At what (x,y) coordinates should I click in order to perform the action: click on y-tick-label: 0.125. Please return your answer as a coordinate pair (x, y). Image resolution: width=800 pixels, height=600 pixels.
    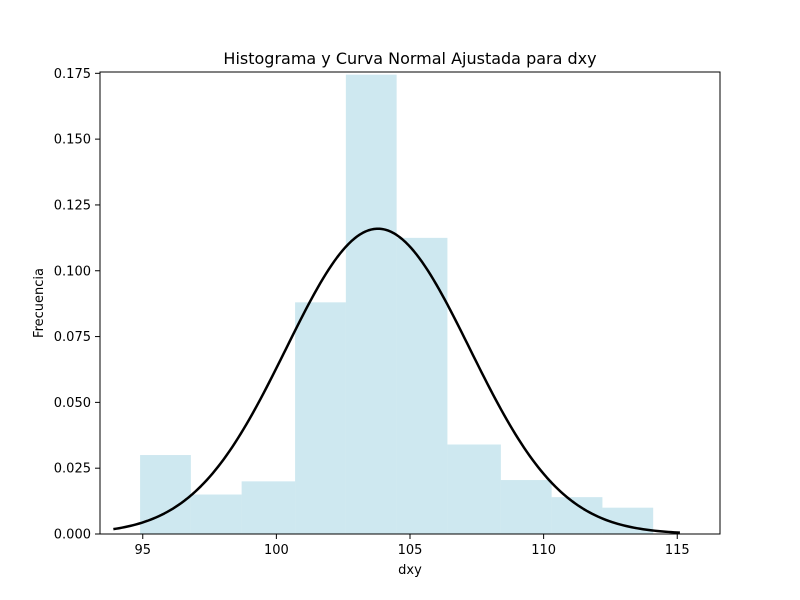
    Looking at the image, I should click on (72, 205).